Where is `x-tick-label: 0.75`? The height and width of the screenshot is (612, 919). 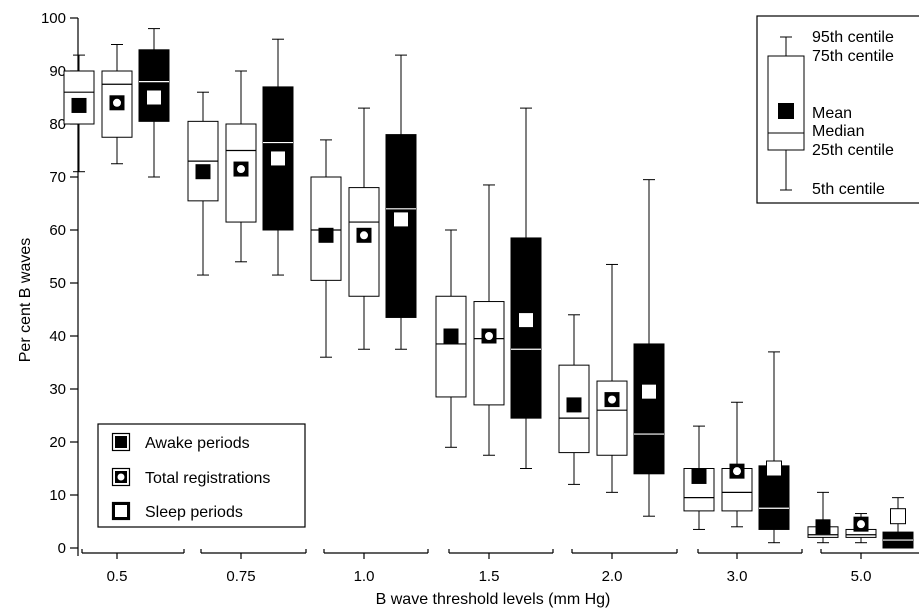
x-tick-label: 0.75 is located at coordinates (240, 576).